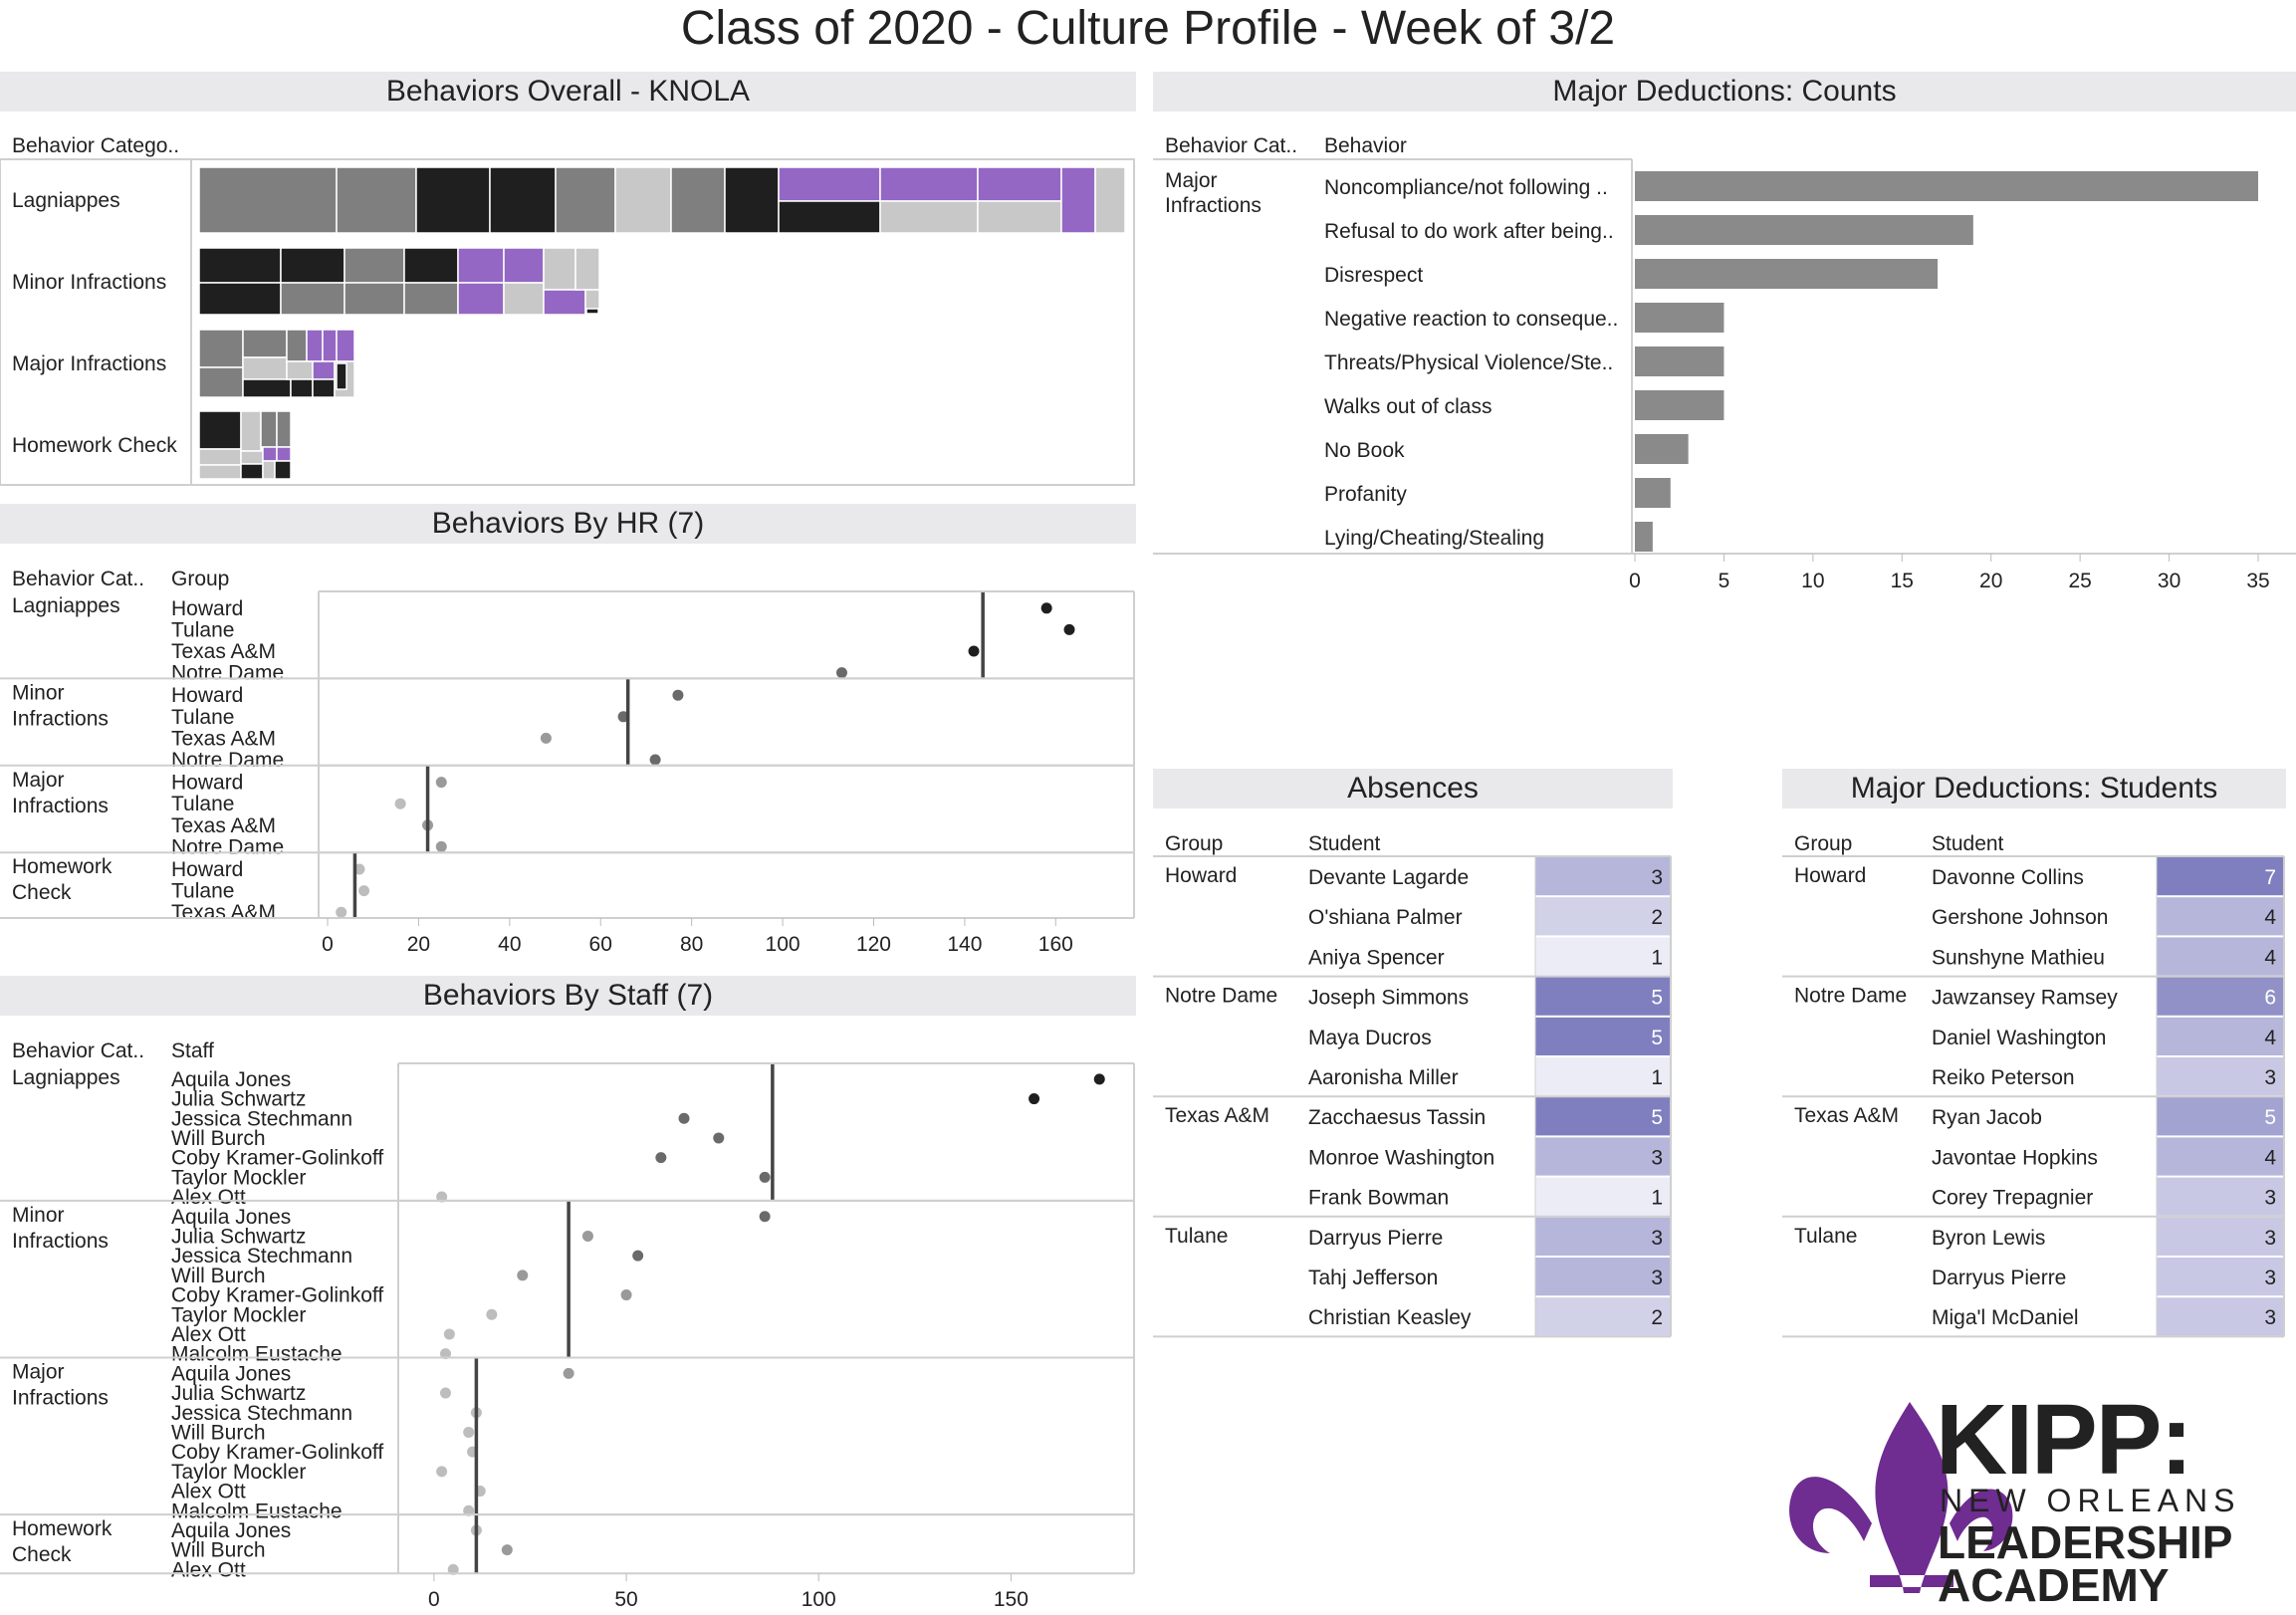 The image size is (2296, 1615). I want to click on students-col-header-1: Group, so click(1823, 843).